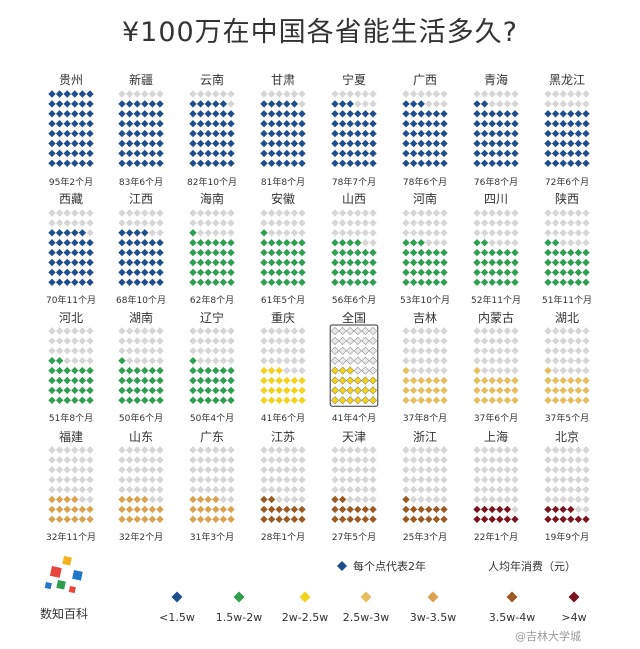  I want to click on province-duration: 53年10个月, so click(425, 300).